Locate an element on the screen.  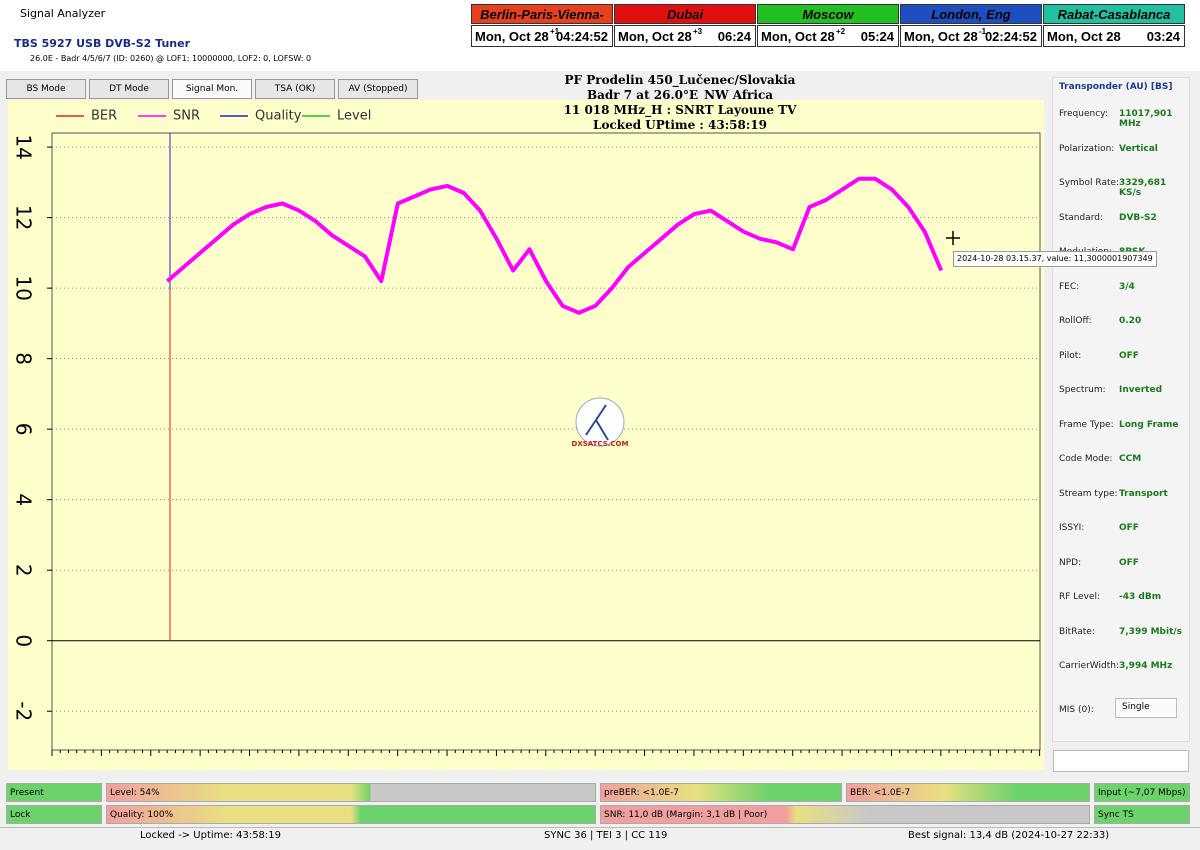
logo is located at coordinates (600, 422).